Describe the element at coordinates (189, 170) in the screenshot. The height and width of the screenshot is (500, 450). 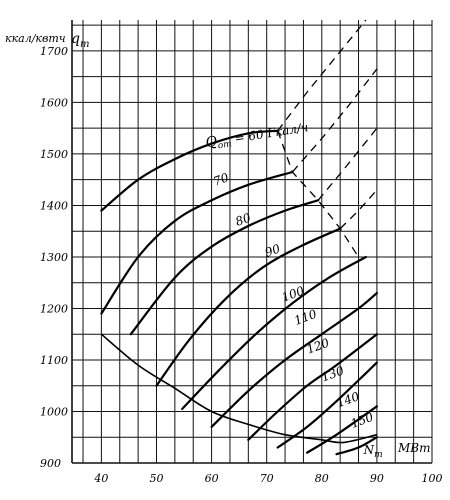
I see `series-line-q-60-` at that location.